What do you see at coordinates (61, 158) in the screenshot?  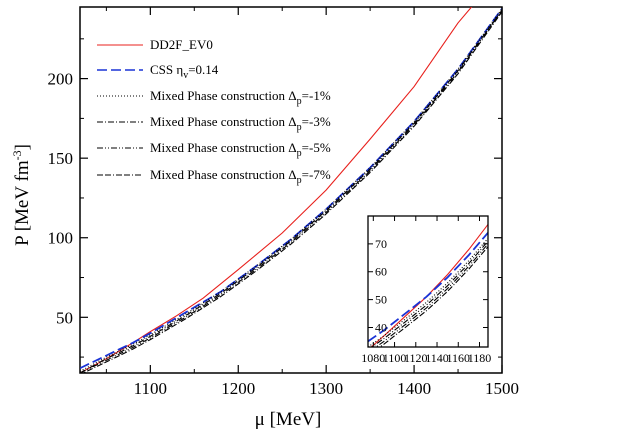 I see `y-tick-label: 150` at bounding box center [61, 158].